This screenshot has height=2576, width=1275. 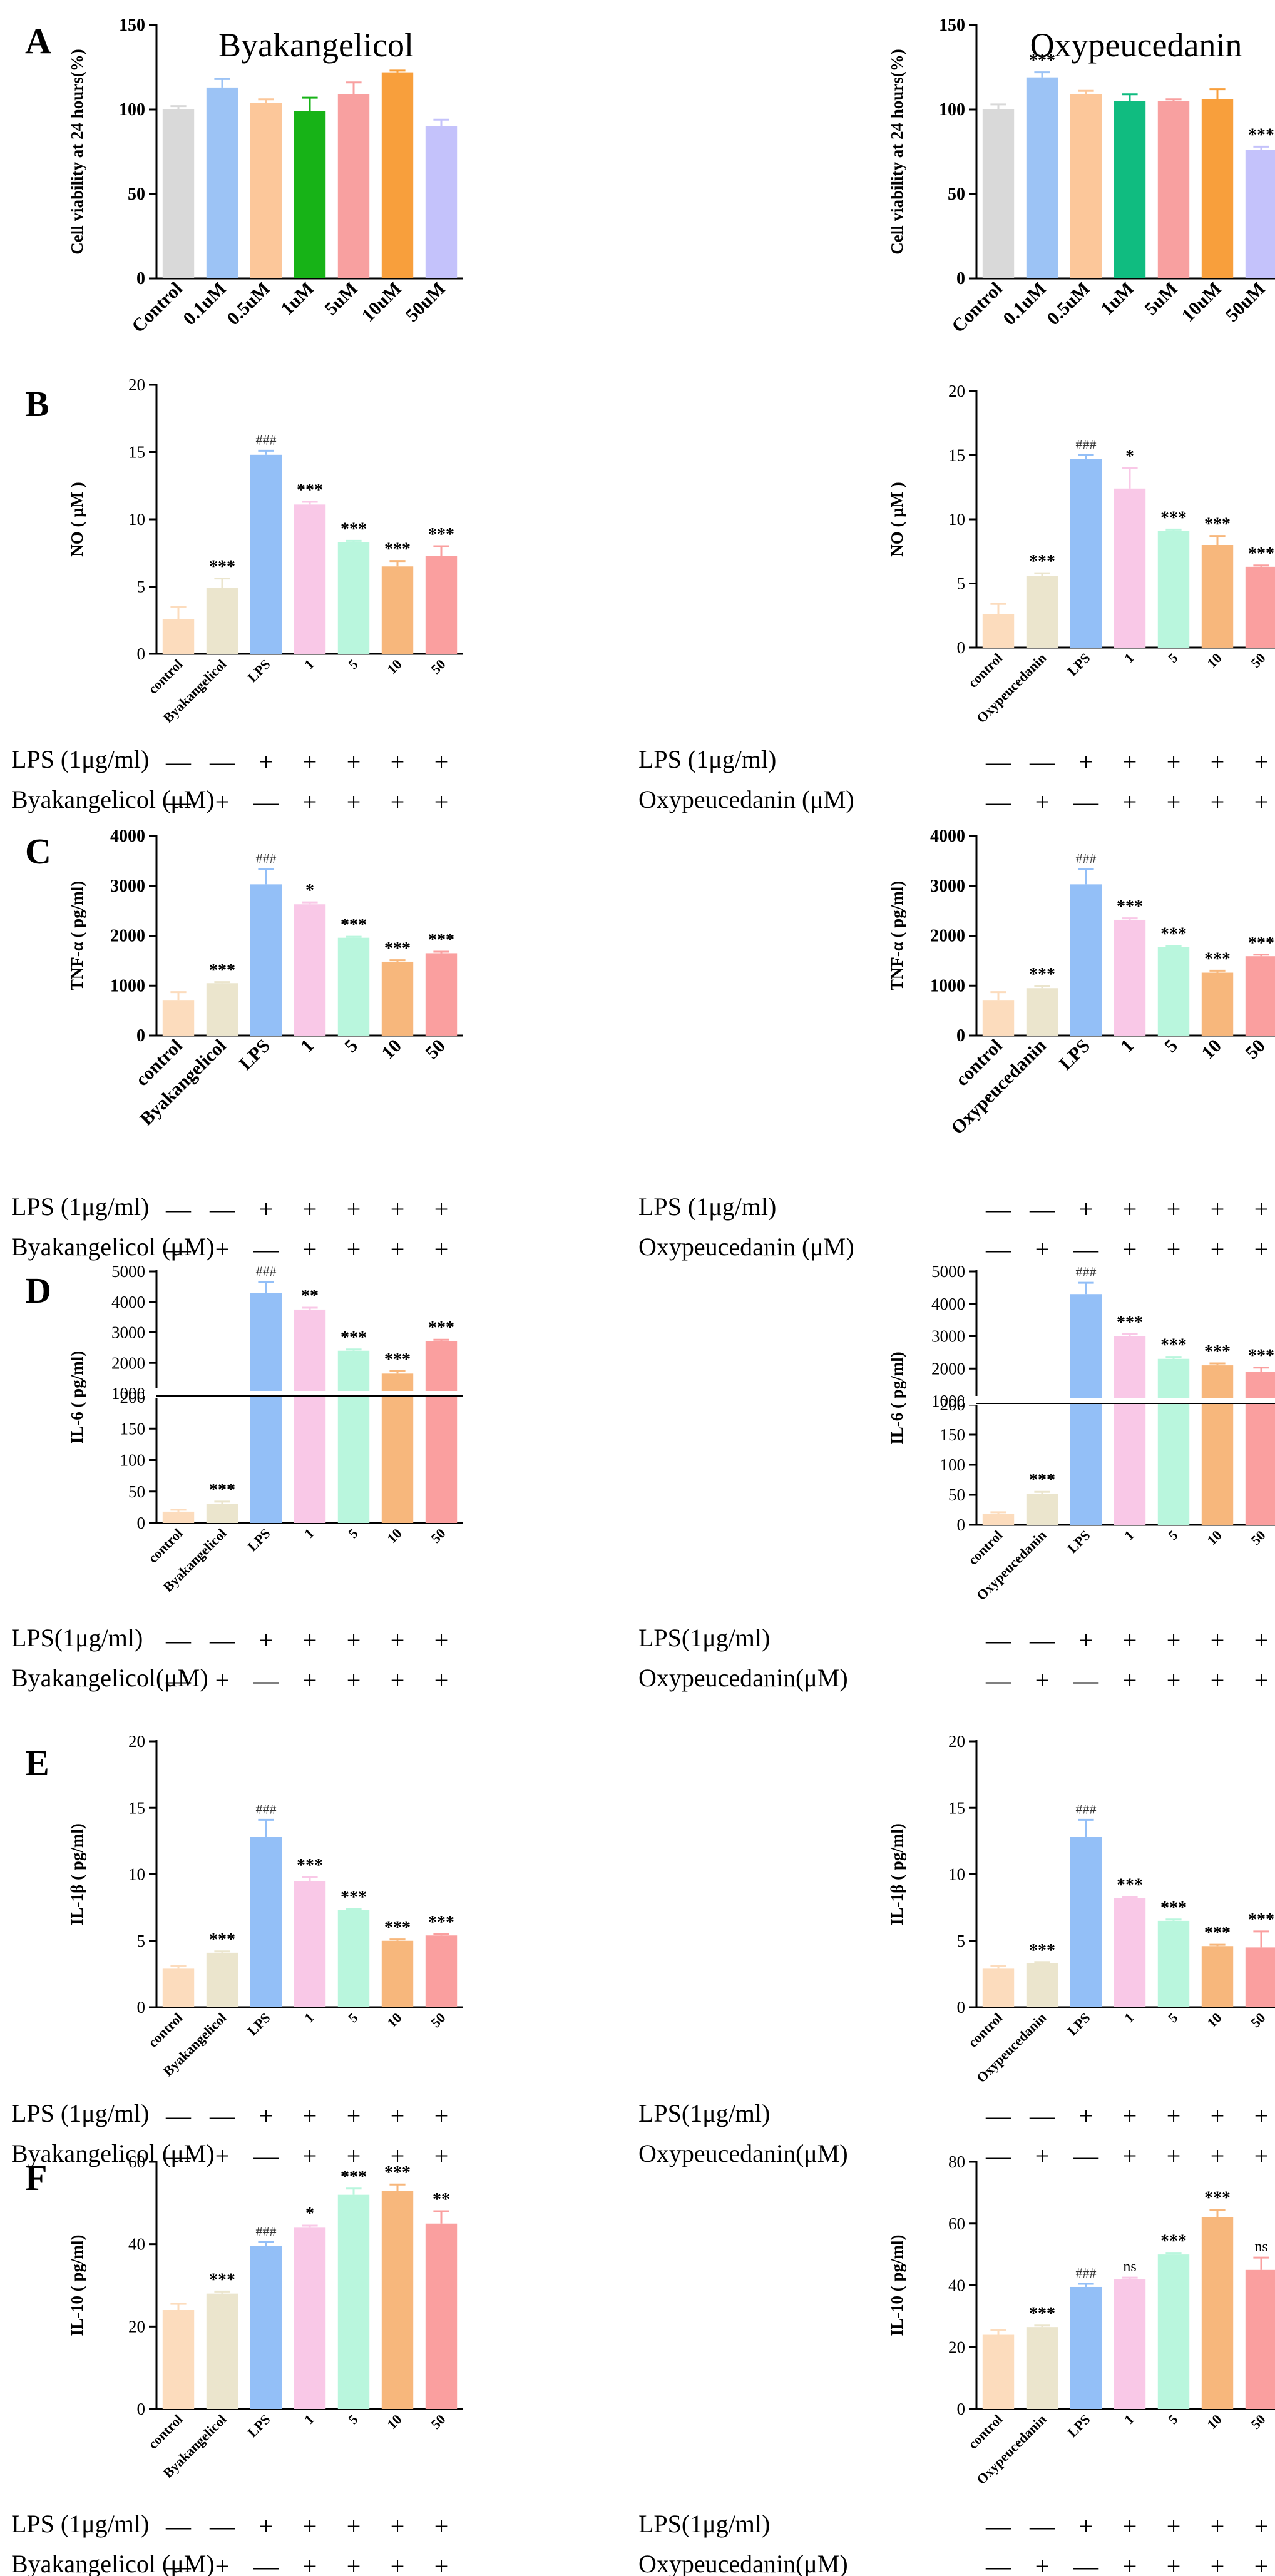 What do you see at coordinates (956, 2224) in the screenshot?
I see `y-tick-label: 60` at bounding box center [956, 2224].